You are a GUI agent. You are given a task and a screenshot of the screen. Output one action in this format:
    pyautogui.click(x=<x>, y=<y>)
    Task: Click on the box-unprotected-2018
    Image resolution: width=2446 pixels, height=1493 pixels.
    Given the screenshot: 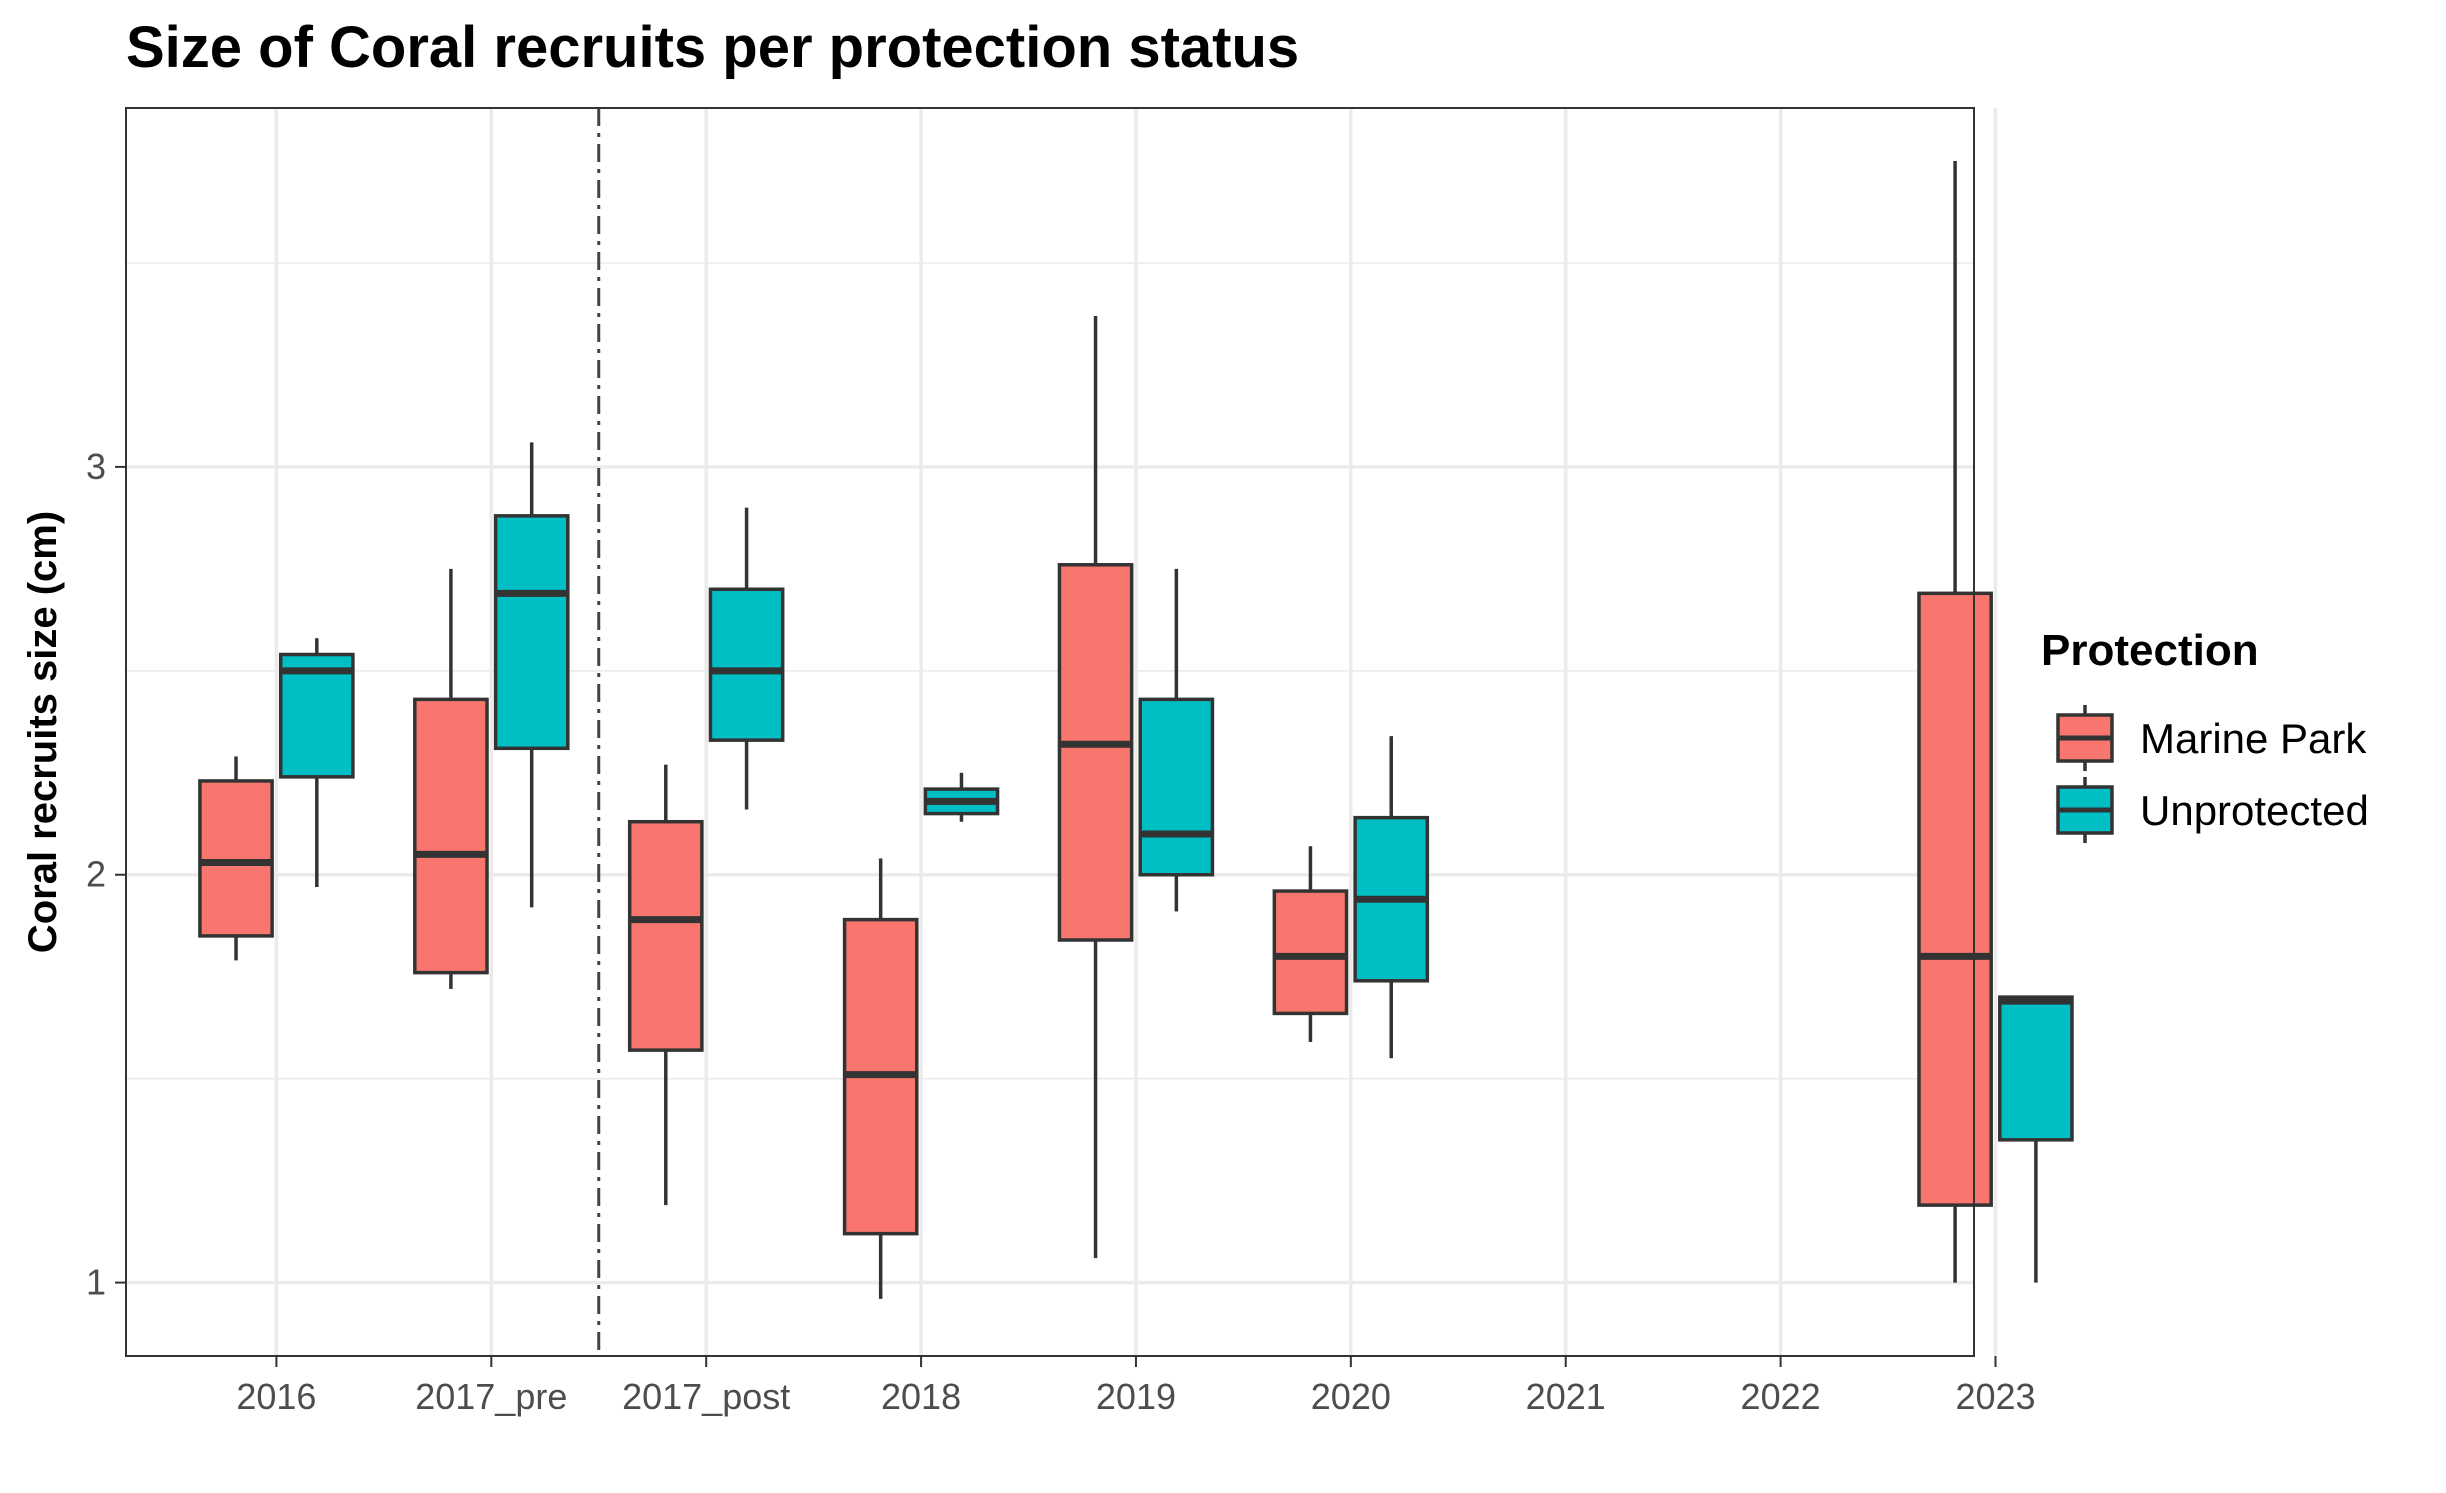 What is the action you would take?
    pyautogui.click(x=961, y=797)
    